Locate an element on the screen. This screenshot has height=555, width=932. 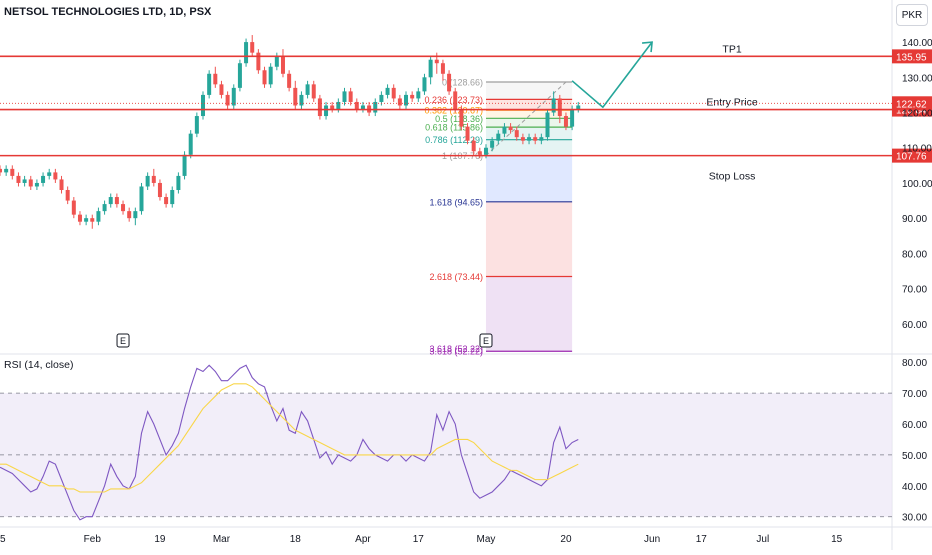
level-name-label: TP1 is located at coordinates (731, 49).